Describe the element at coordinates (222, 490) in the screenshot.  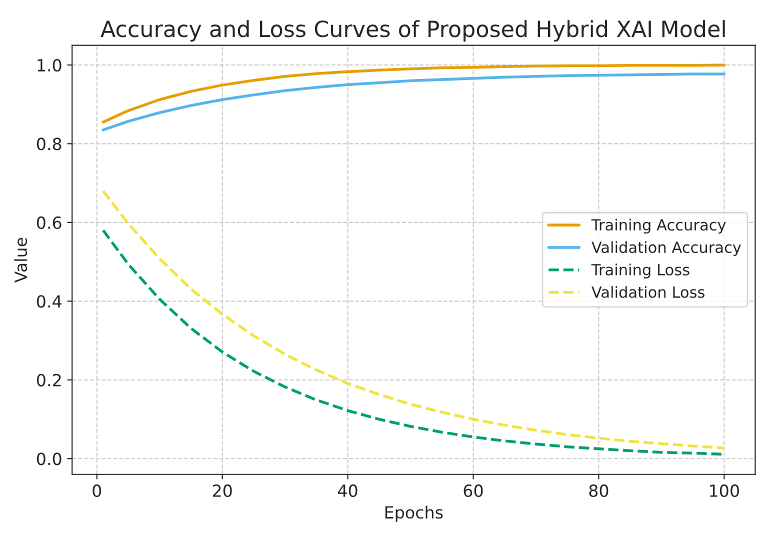
I see `x-tick-label: 20` at that location.